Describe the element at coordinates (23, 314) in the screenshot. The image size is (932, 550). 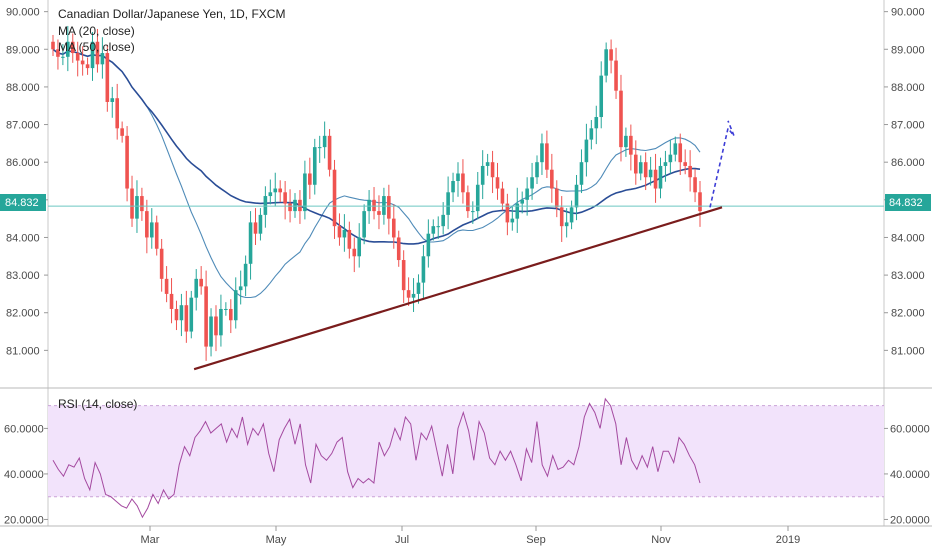
I see `price-tick-left: 82.000` at that location.